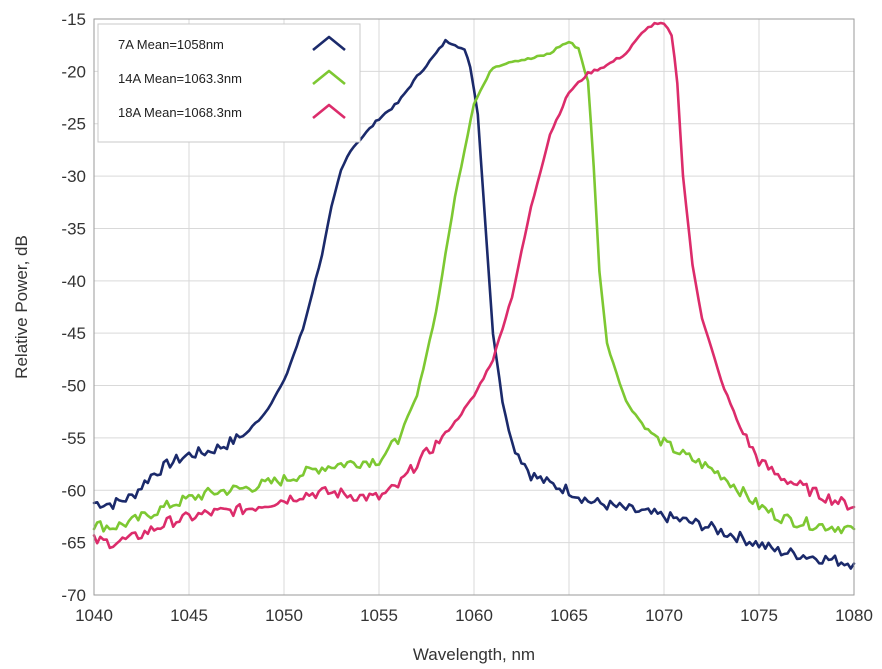  What do you see at coordinates (73, 307) in the screenshot?
I see `y-axis-ticks: -15 -20 -25 -30 -35 -40 -45 -50 -55 -60 -65 -70` at bounding box center [73, 307].